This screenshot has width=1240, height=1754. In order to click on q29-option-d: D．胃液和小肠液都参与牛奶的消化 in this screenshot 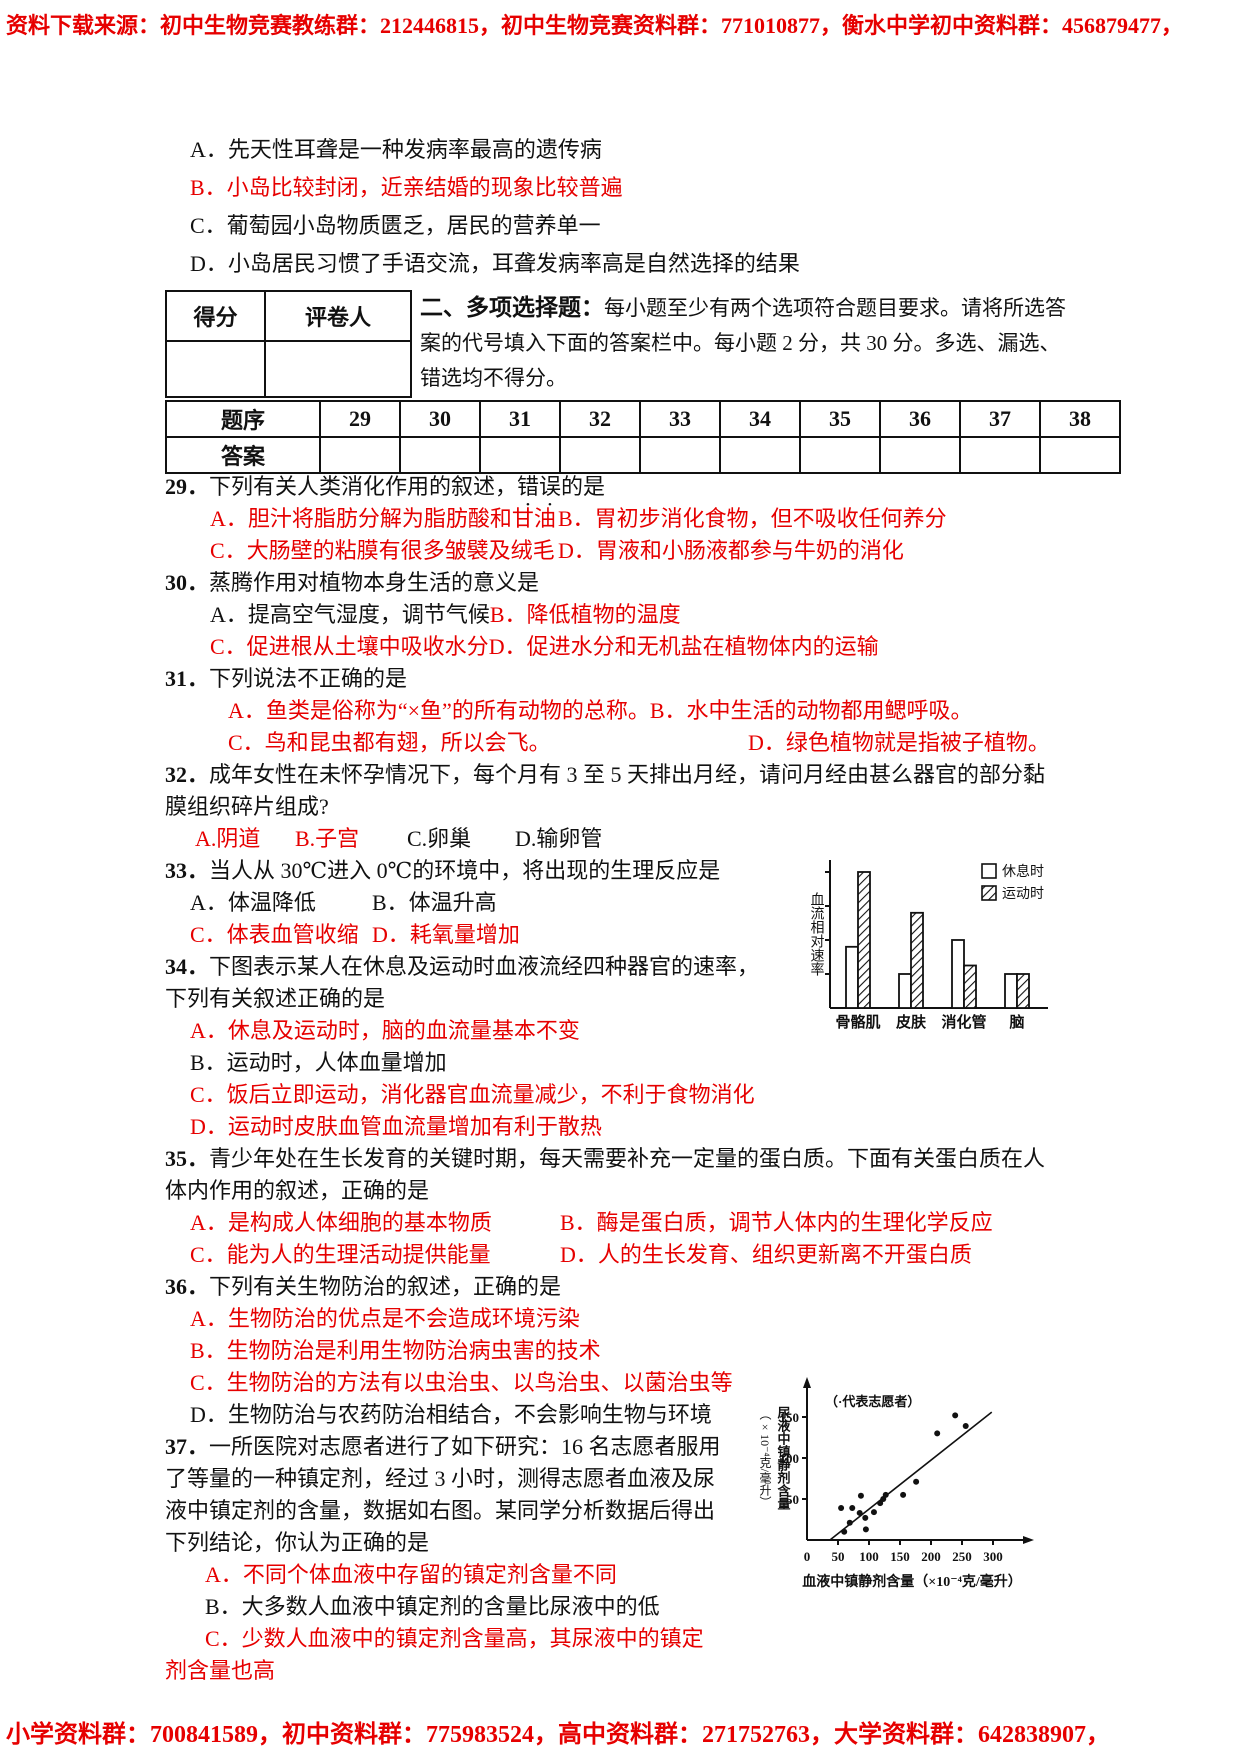, I will do `click(731, 550)`.